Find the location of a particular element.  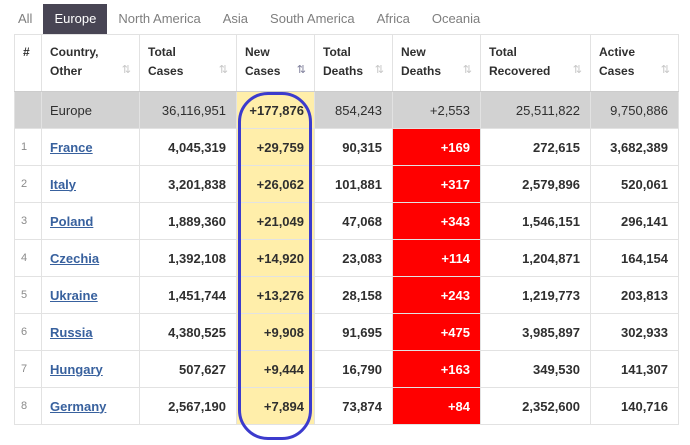

column-header-line2: Other is located at coordinates (66, 70).